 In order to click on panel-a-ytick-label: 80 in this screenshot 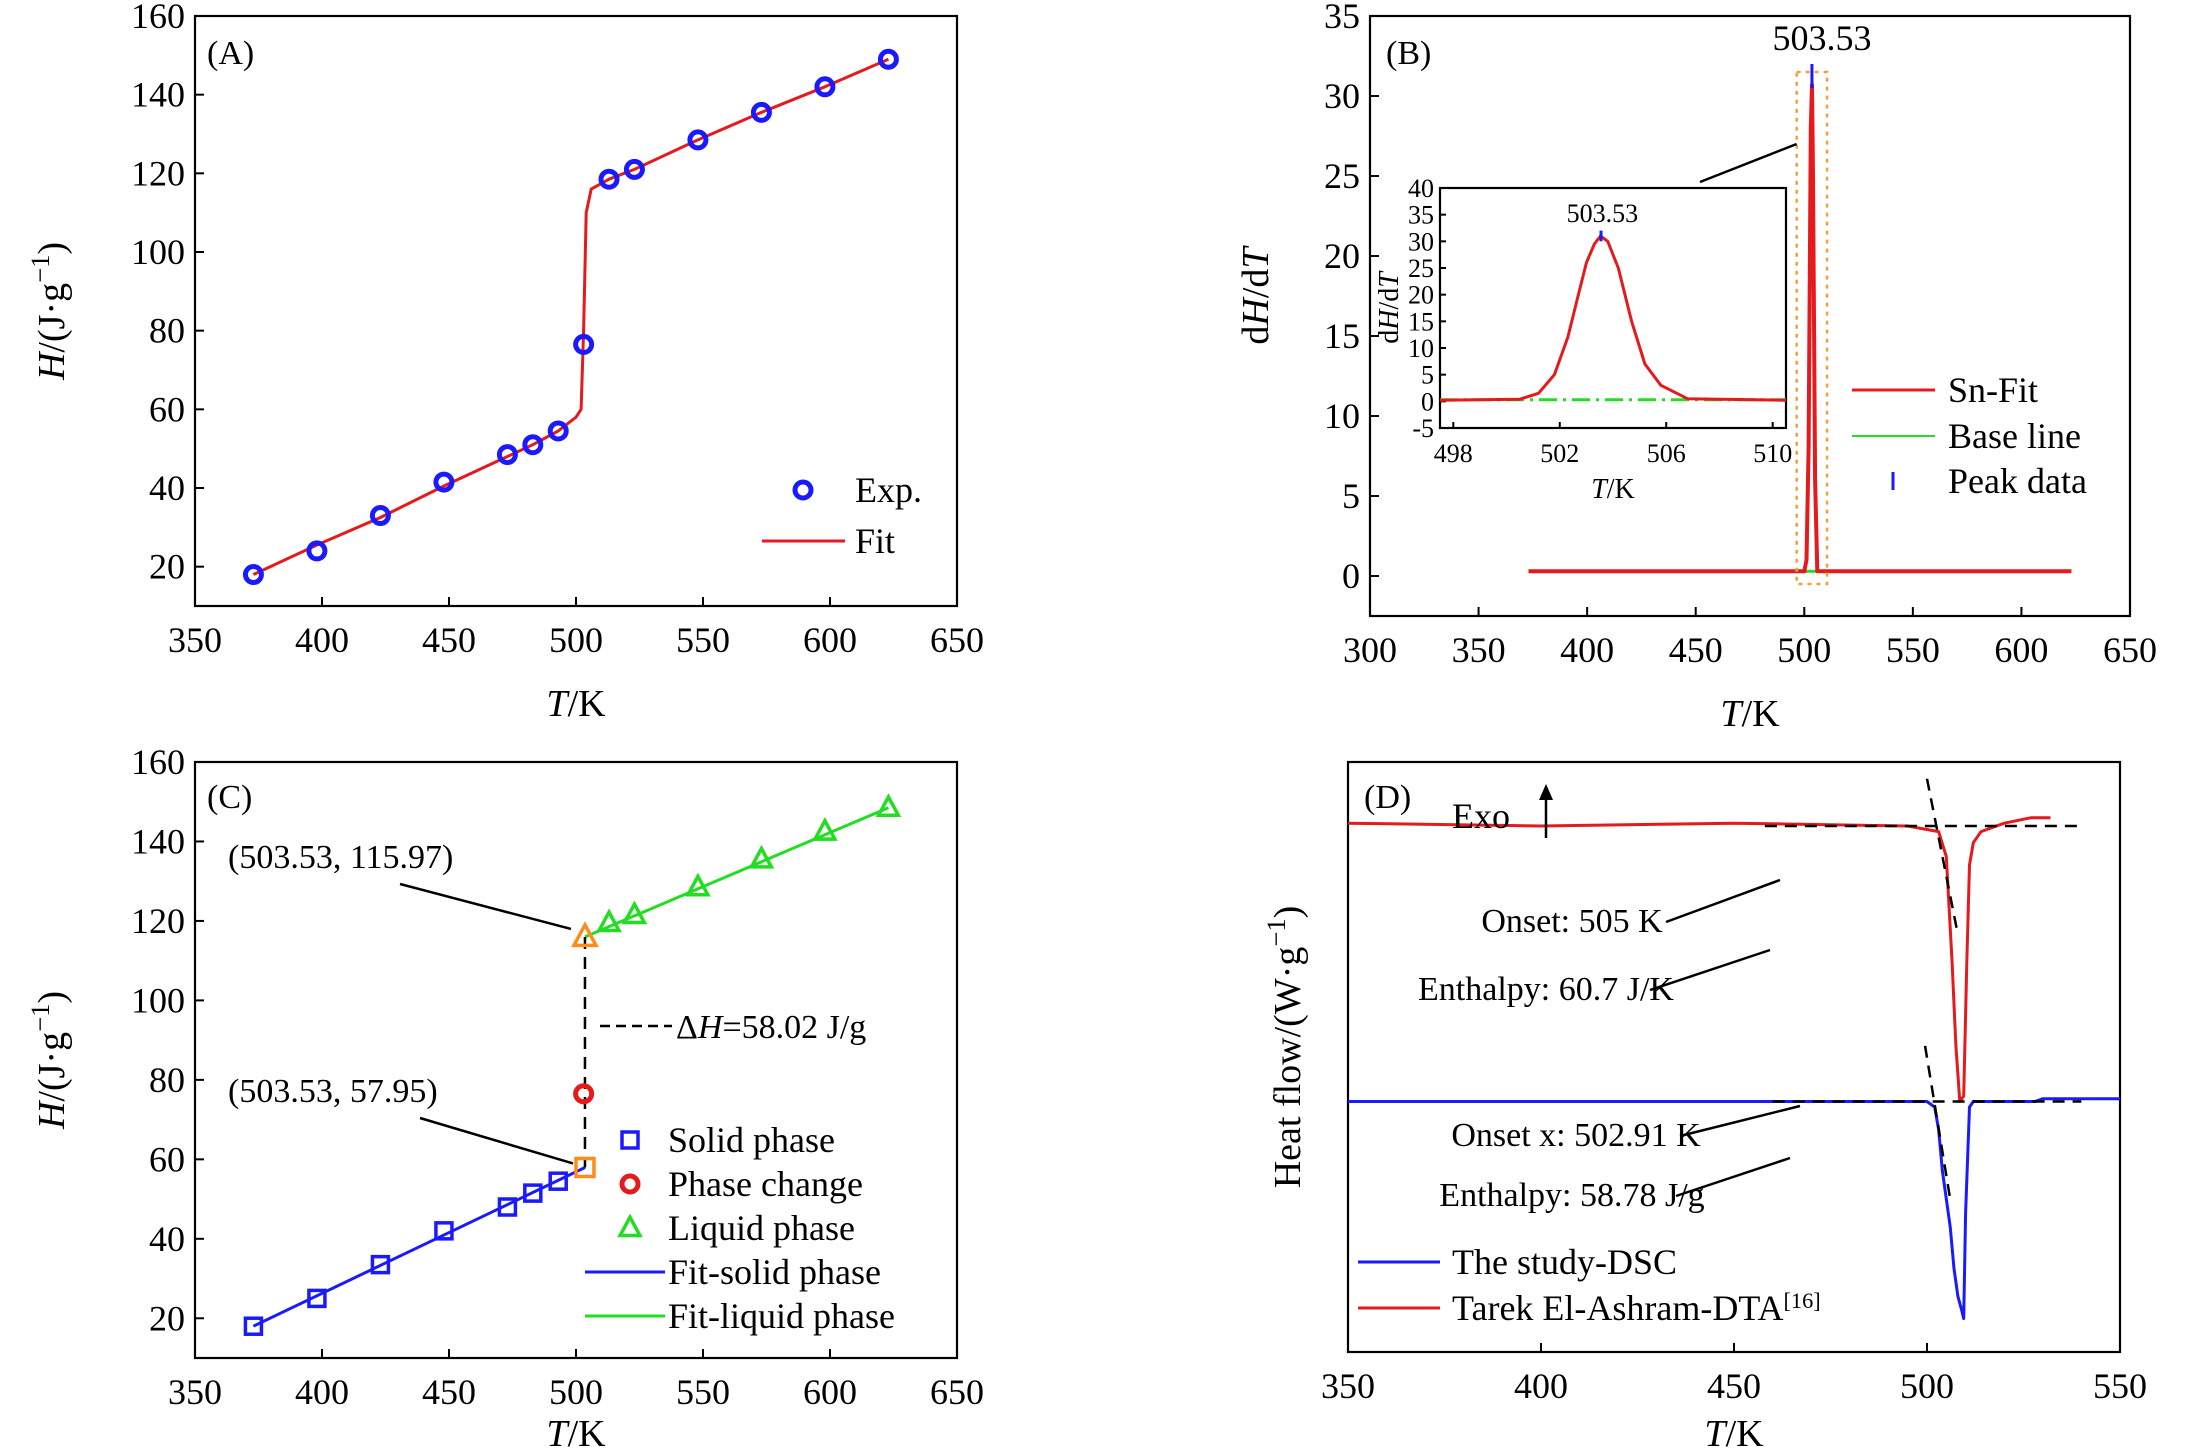, I will do `click(167, 331)`.